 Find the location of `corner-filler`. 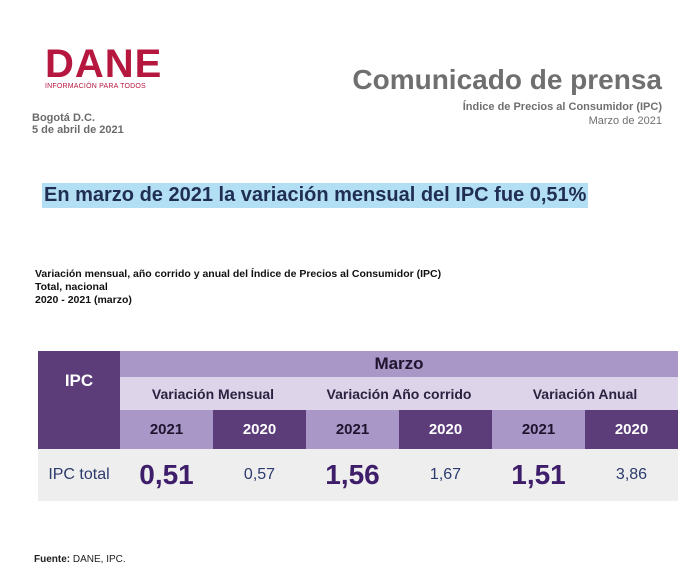

corner-filler is located at coordinates (79, 429).